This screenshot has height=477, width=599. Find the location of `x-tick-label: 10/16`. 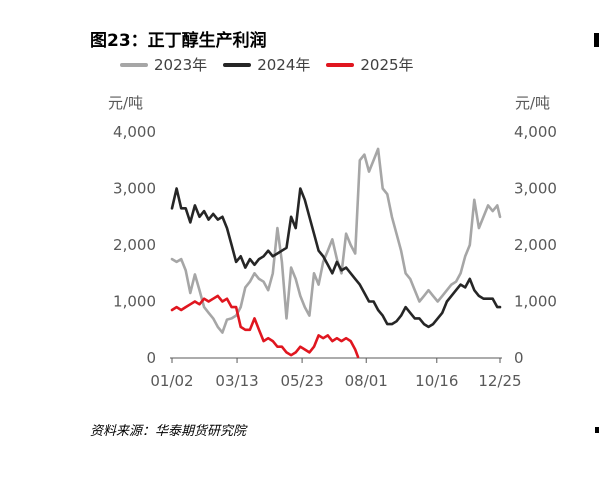

x-tick-label: 10/16 is located at coordinates (436, 381).